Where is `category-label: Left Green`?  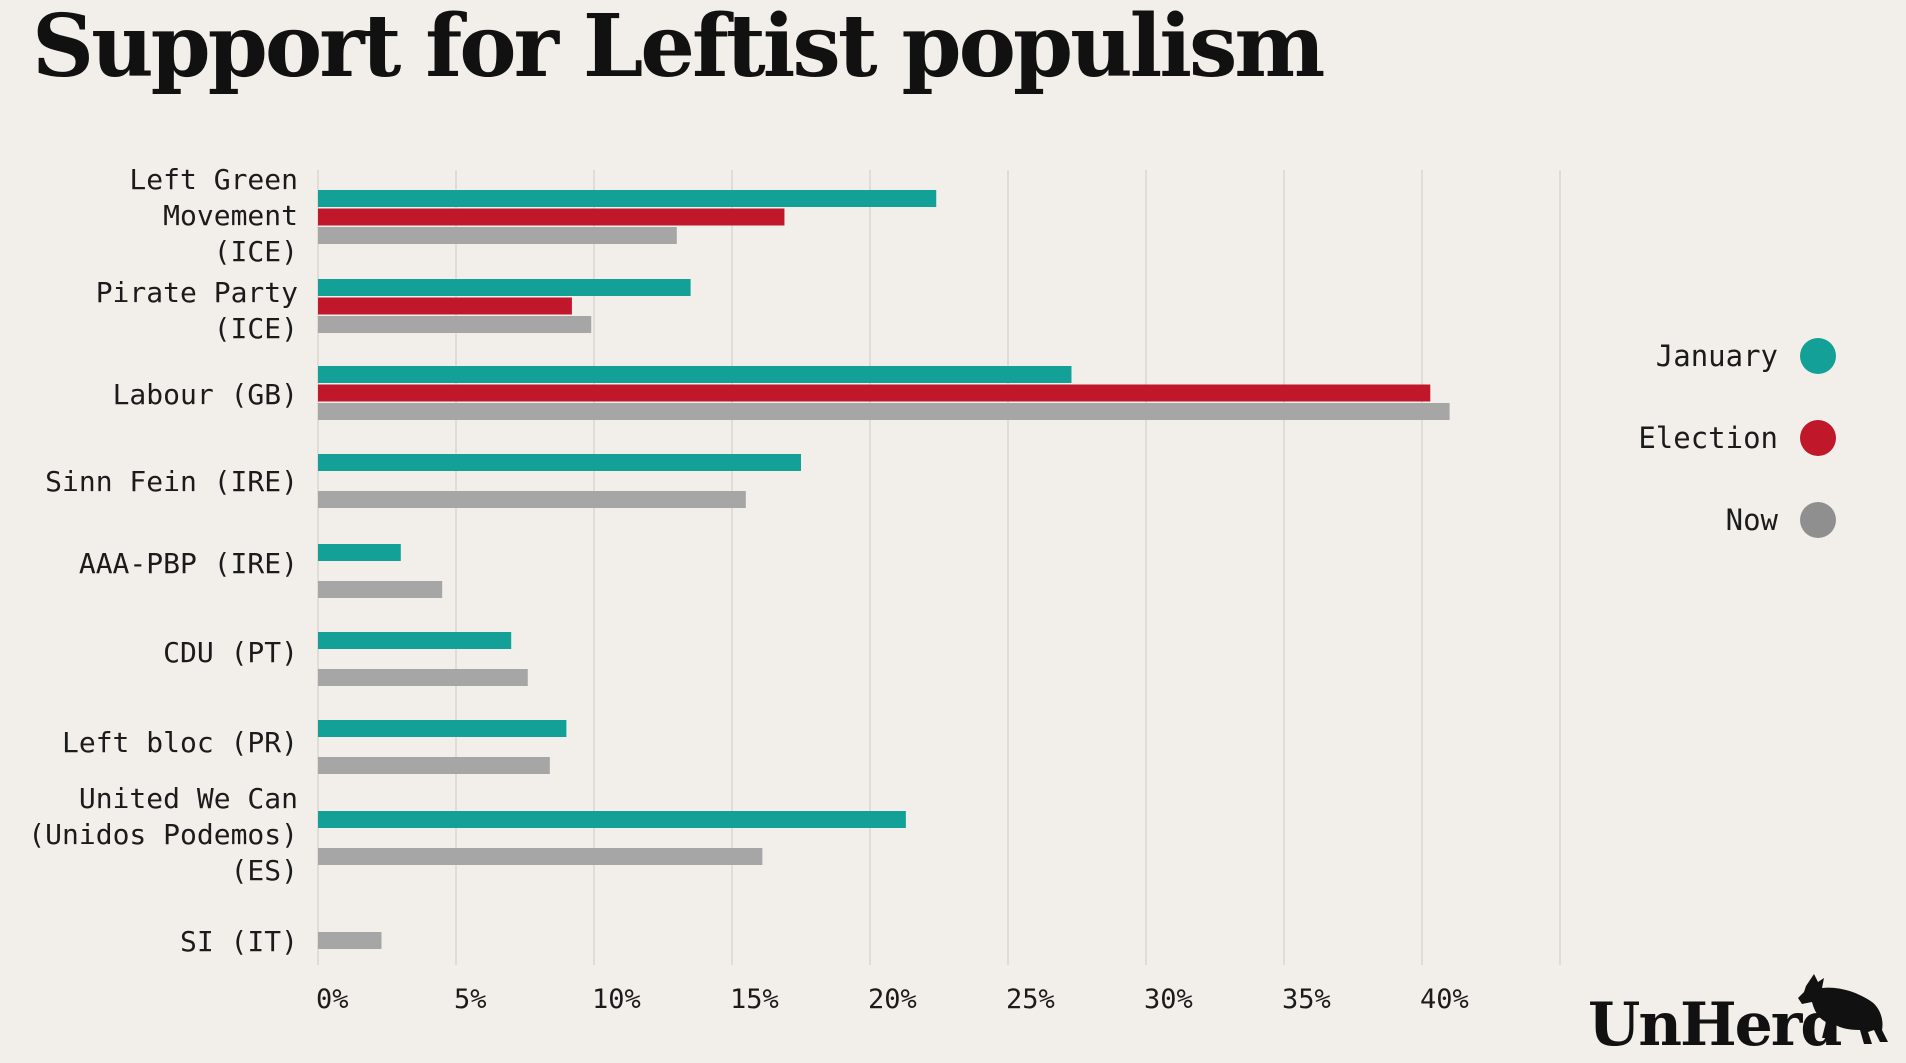
category-label: Left Green is located at coordinates (213, 179).